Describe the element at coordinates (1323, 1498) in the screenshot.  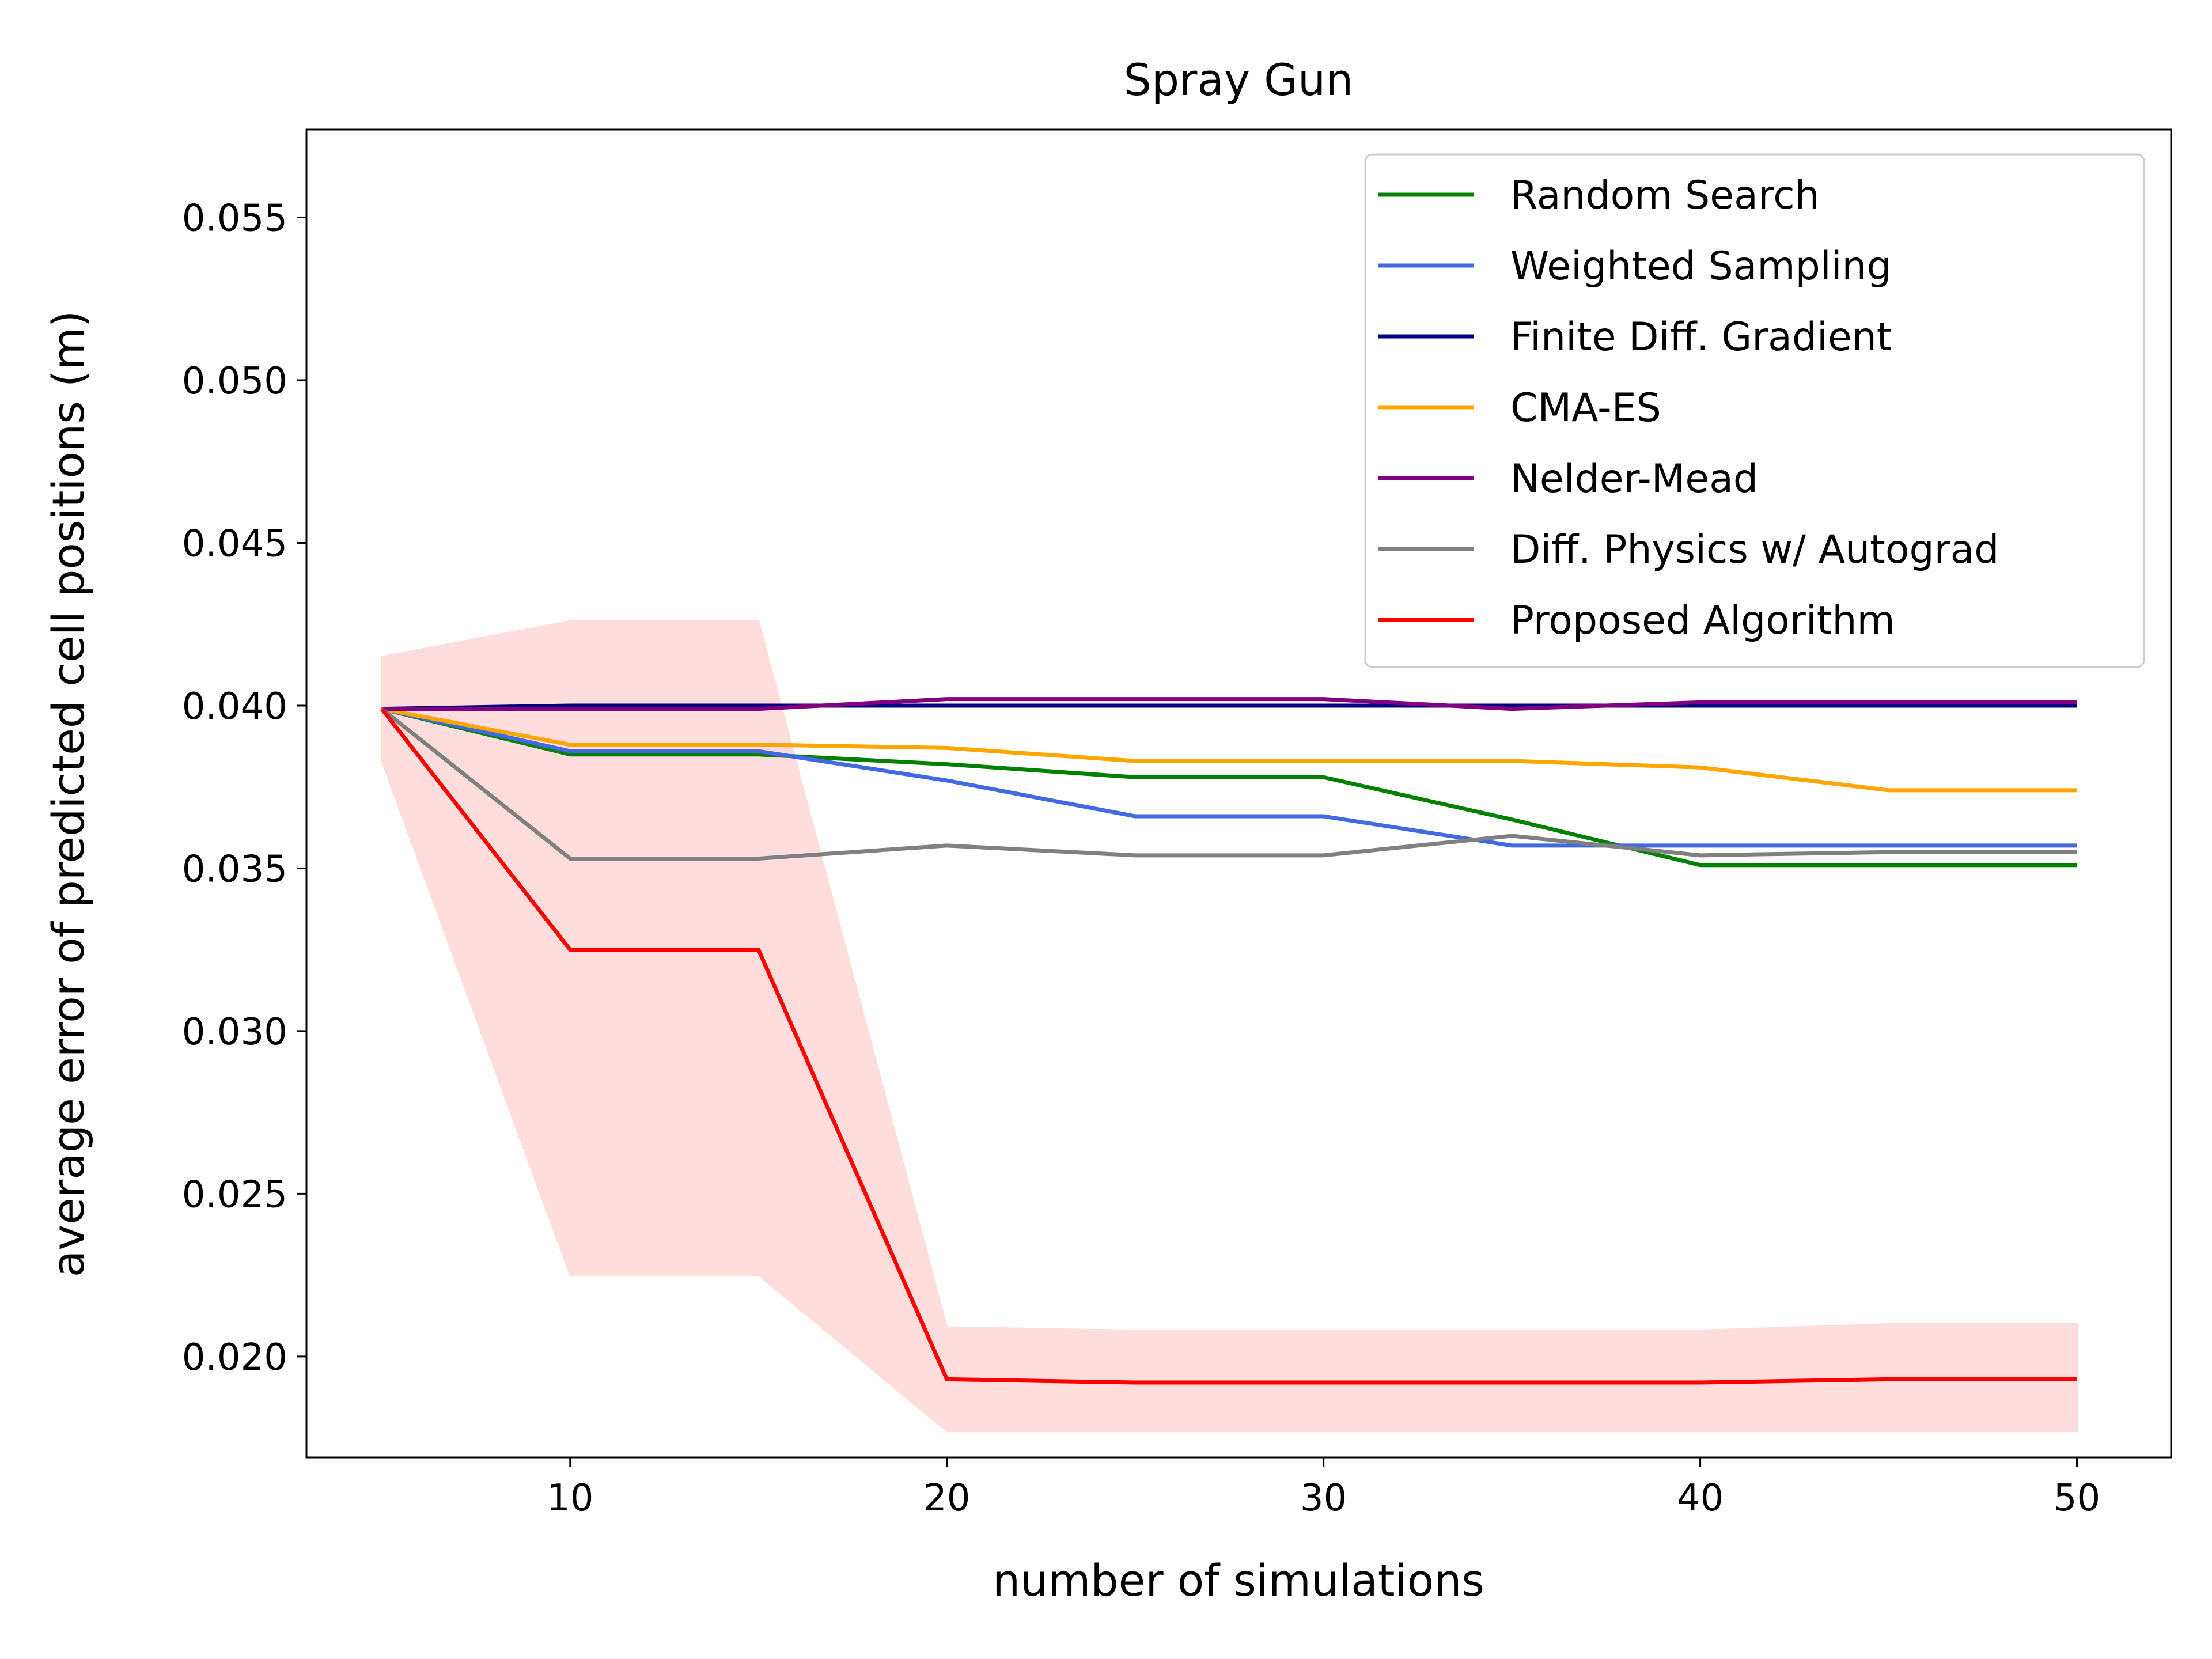
I see `x-tick-label: 30` at that location.